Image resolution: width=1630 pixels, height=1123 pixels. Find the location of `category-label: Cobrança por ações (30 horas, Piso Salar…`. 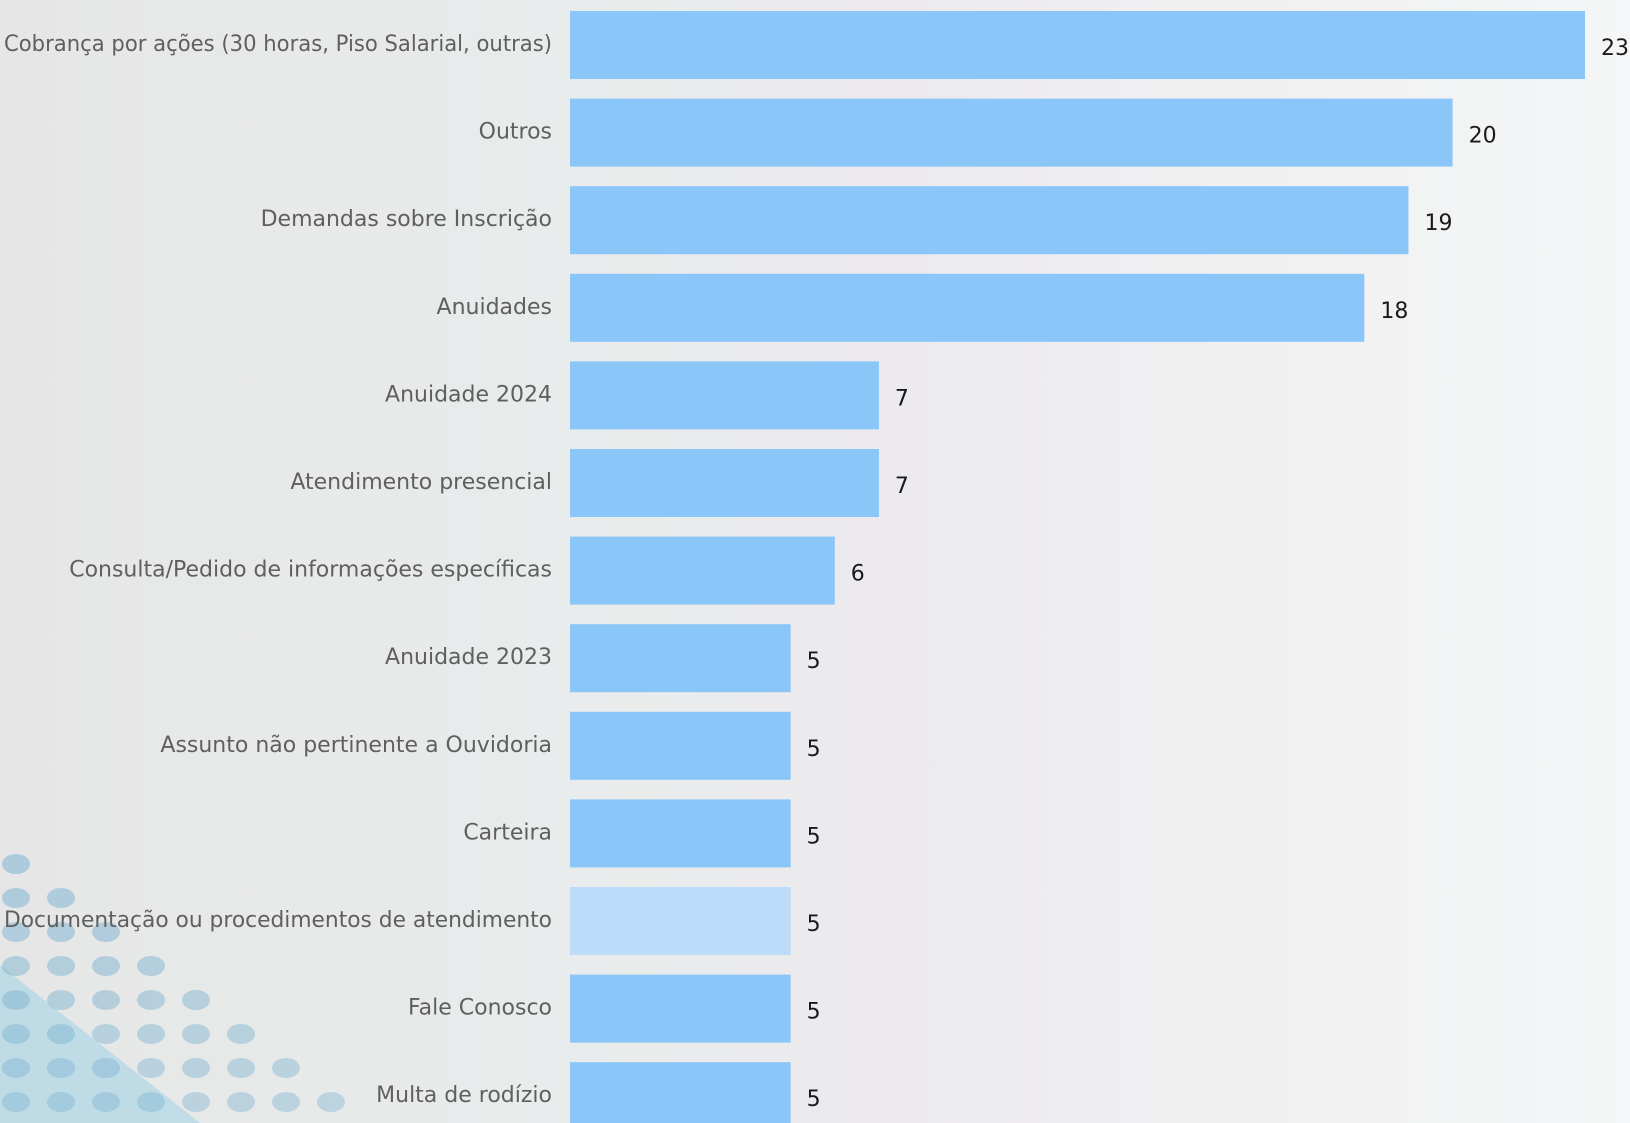

category-label: Cobrança por ações (30 horas, Piso Salar… is located at coordinates (278, 44).